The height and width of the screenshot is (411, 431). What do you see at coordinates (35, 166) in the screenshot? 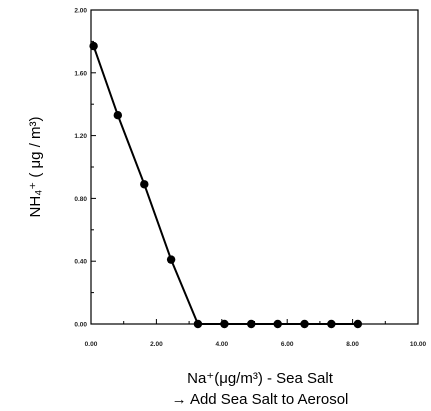
I see `y-axis-title: NH₄⁺ ( μg / m³)` at bounding box center [35, 166].